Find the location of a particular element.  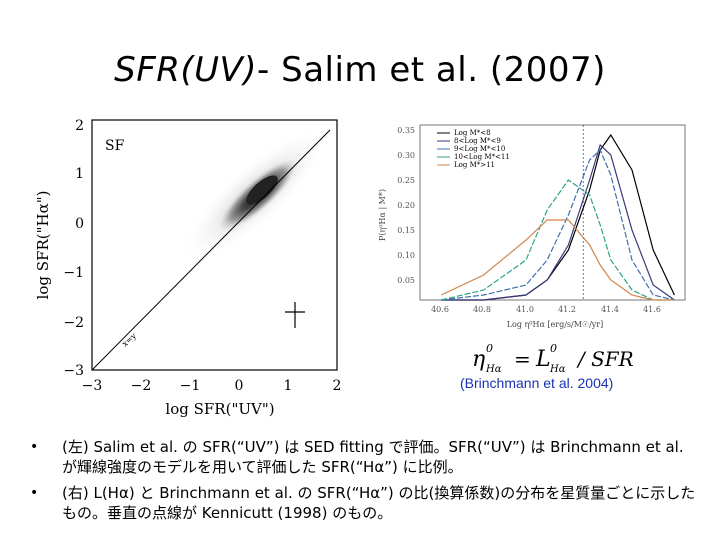

legend-entry: Log M*>11 is located at coordinates (474, 165).